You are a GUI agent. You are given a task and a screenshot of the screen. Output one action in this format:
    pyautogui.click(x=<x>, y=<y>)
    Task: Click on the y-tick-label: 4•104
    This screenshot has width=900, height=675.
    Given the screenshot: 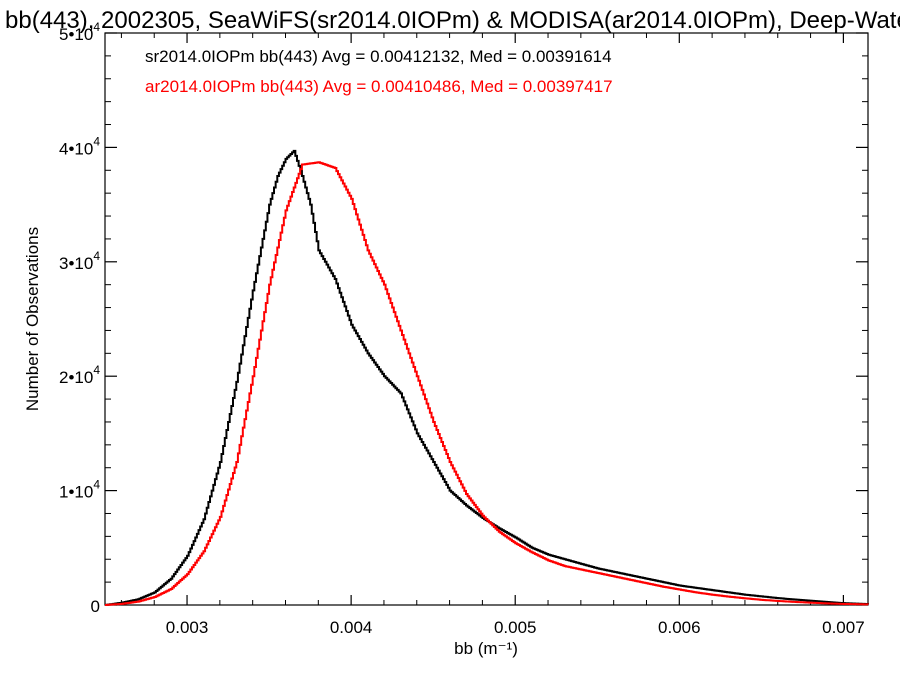 What is the action you would take?
    pyautogui.click(x=79, y=146)
    